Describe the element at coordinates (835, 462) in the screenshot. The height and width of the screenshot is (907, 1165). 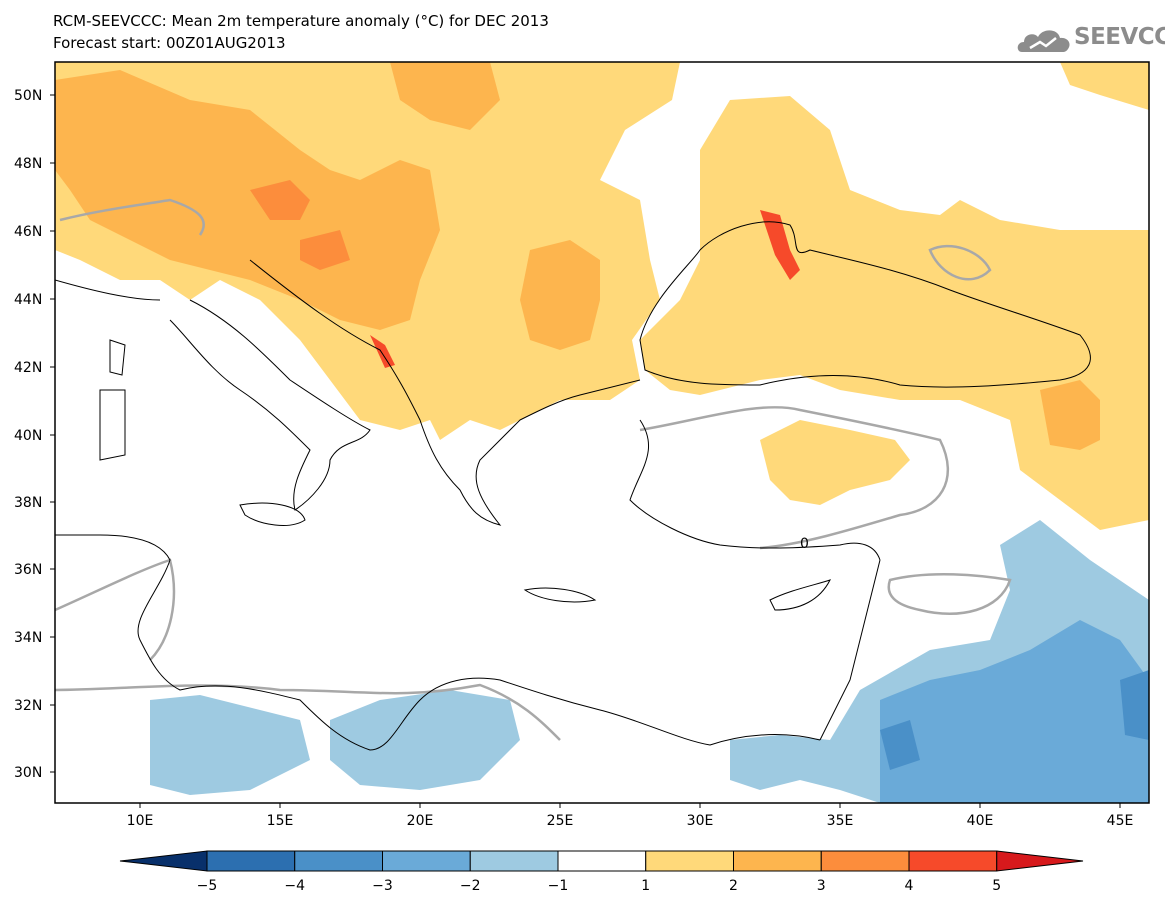
I see `warm-anomaly-anatolia` at that location.